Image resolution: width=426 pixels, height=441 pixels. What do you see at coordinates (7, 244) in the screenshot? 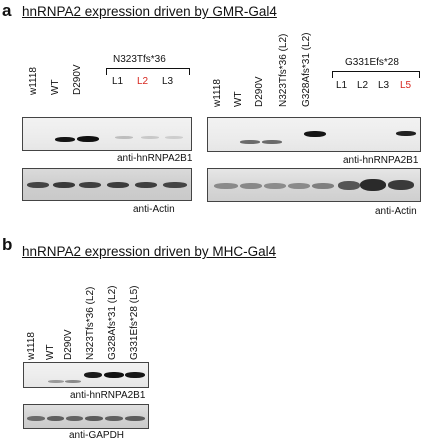
I see `panel-b-letter: b` at bounding box center [7, 244].